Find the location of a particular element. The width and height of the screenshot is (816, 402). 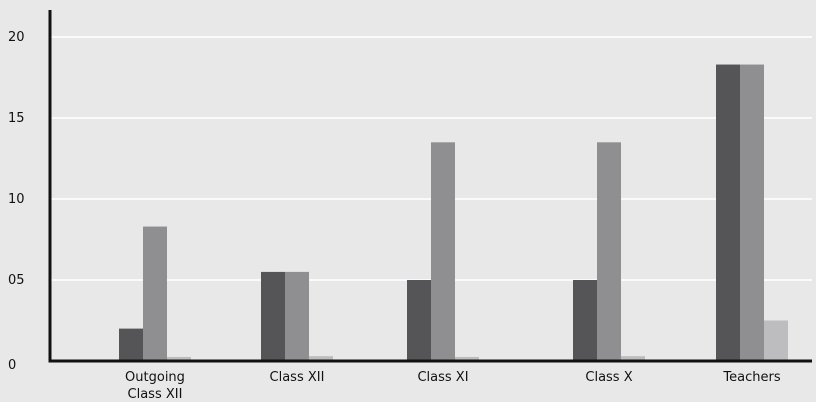

bar-series1-cat4 is located at coordinates (585, 320).